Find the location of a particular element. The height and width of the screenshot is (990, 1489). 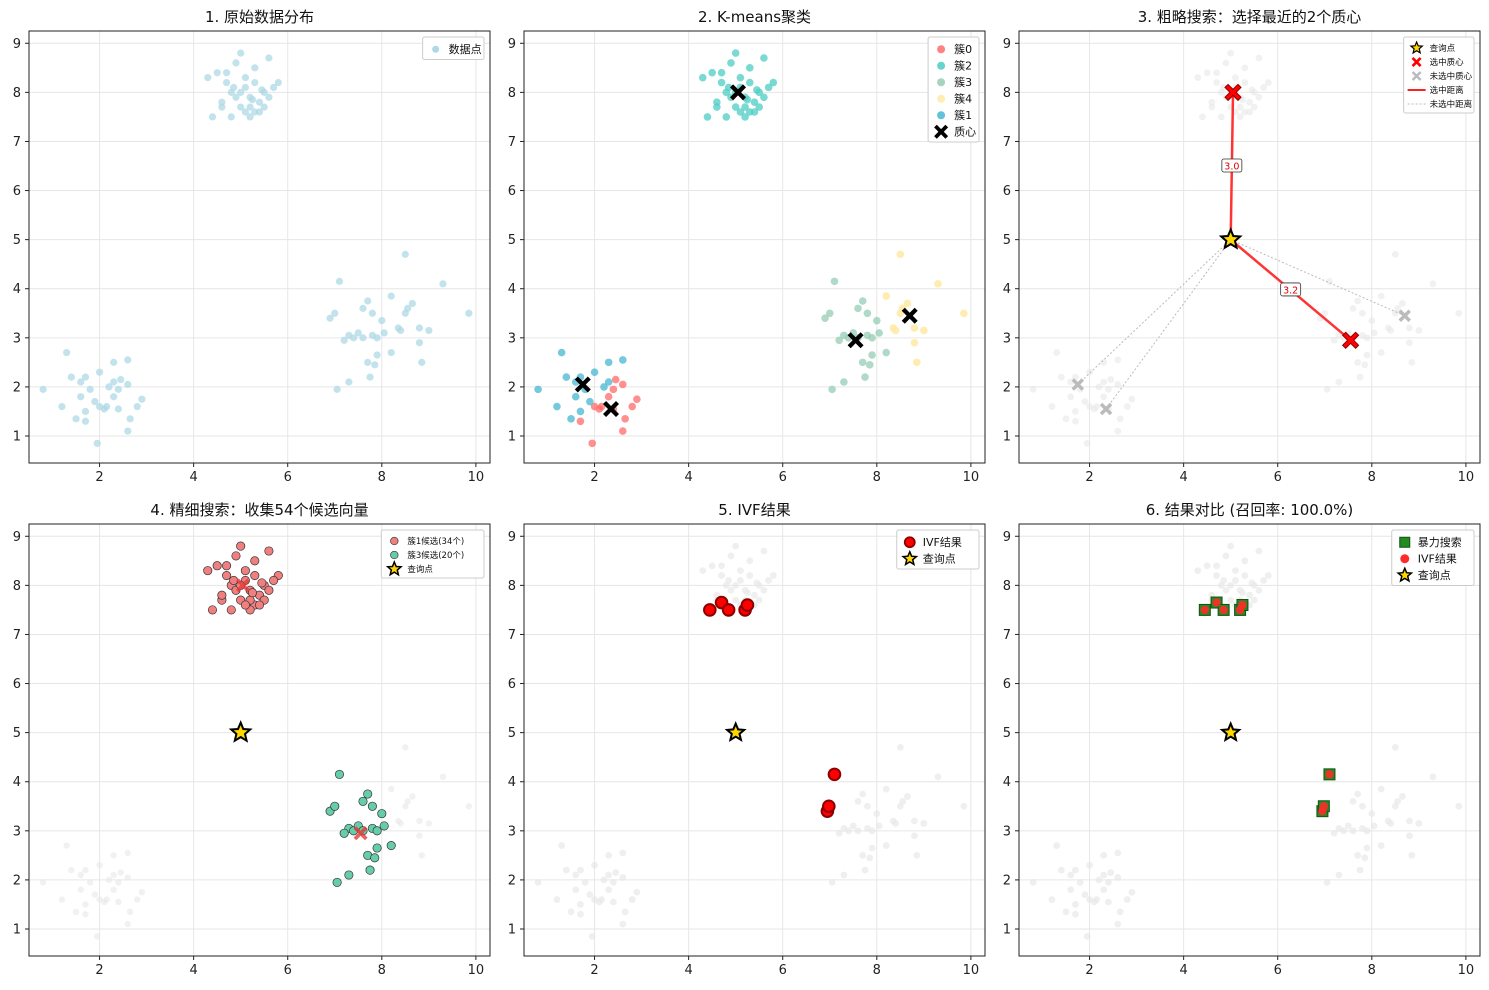

legend-label: 簇3候选(20个) is located at coordinates (435, 555).